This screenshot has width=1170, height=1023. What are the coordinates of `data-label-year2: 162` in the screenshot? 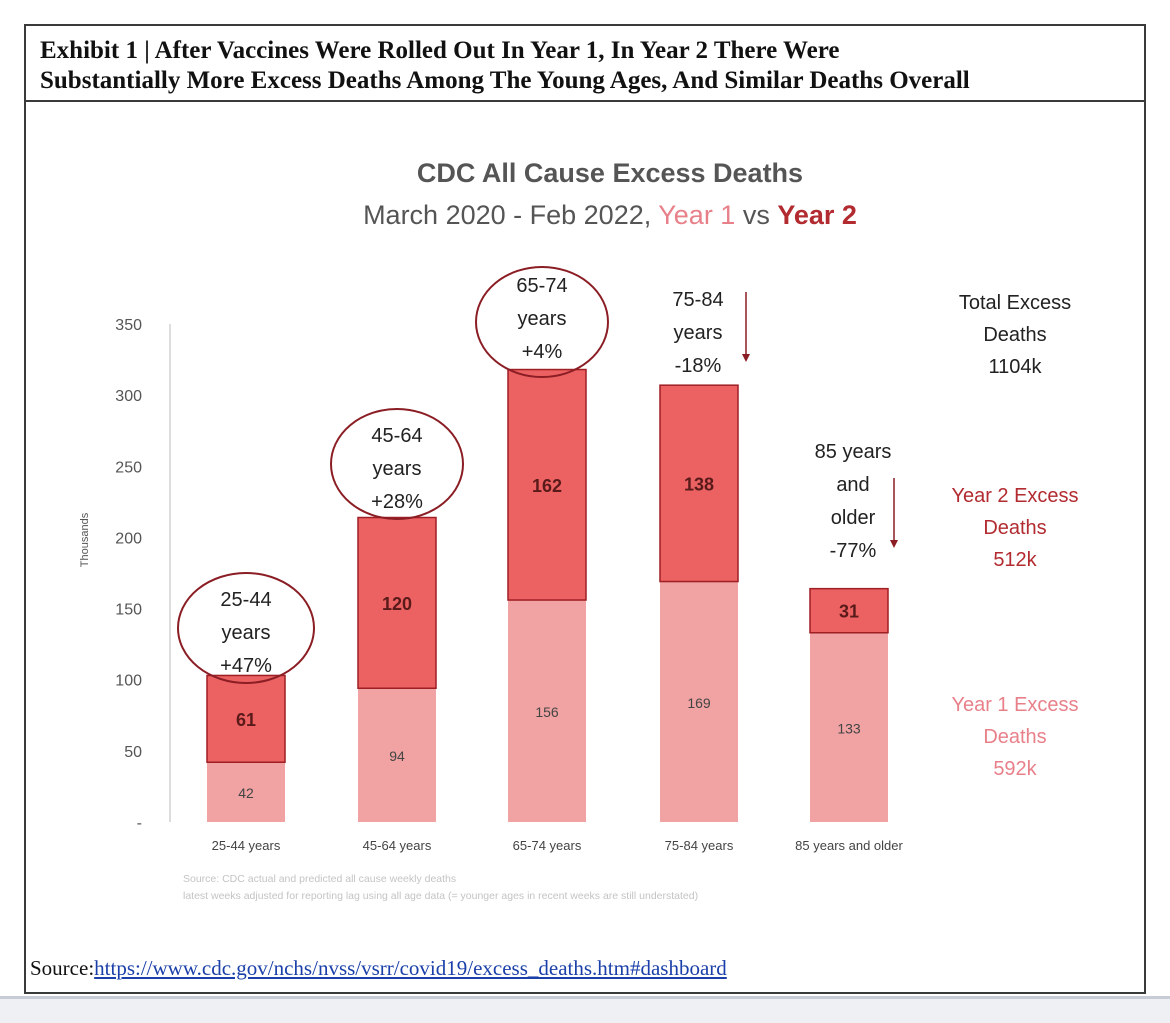 It's located at (547, 486).